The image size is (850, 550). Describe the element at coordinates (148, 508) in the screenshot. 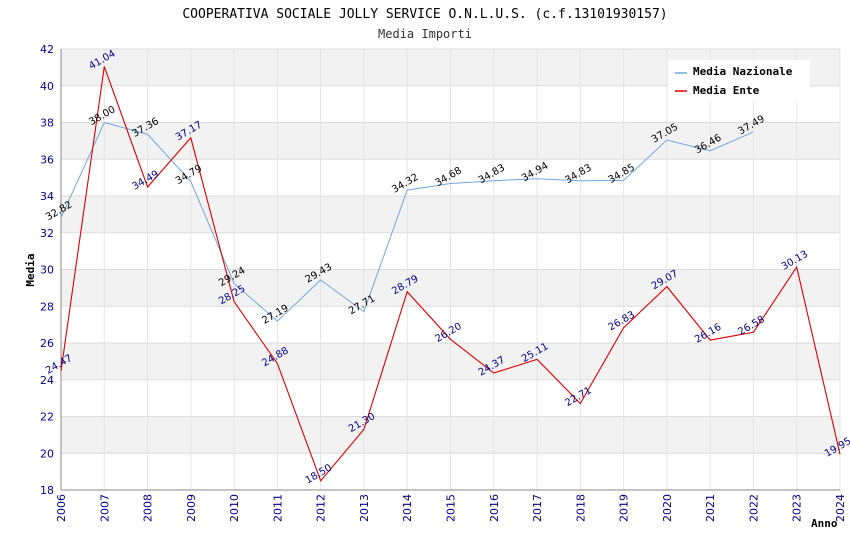

I see `x-tick-label: 2008` at that location.